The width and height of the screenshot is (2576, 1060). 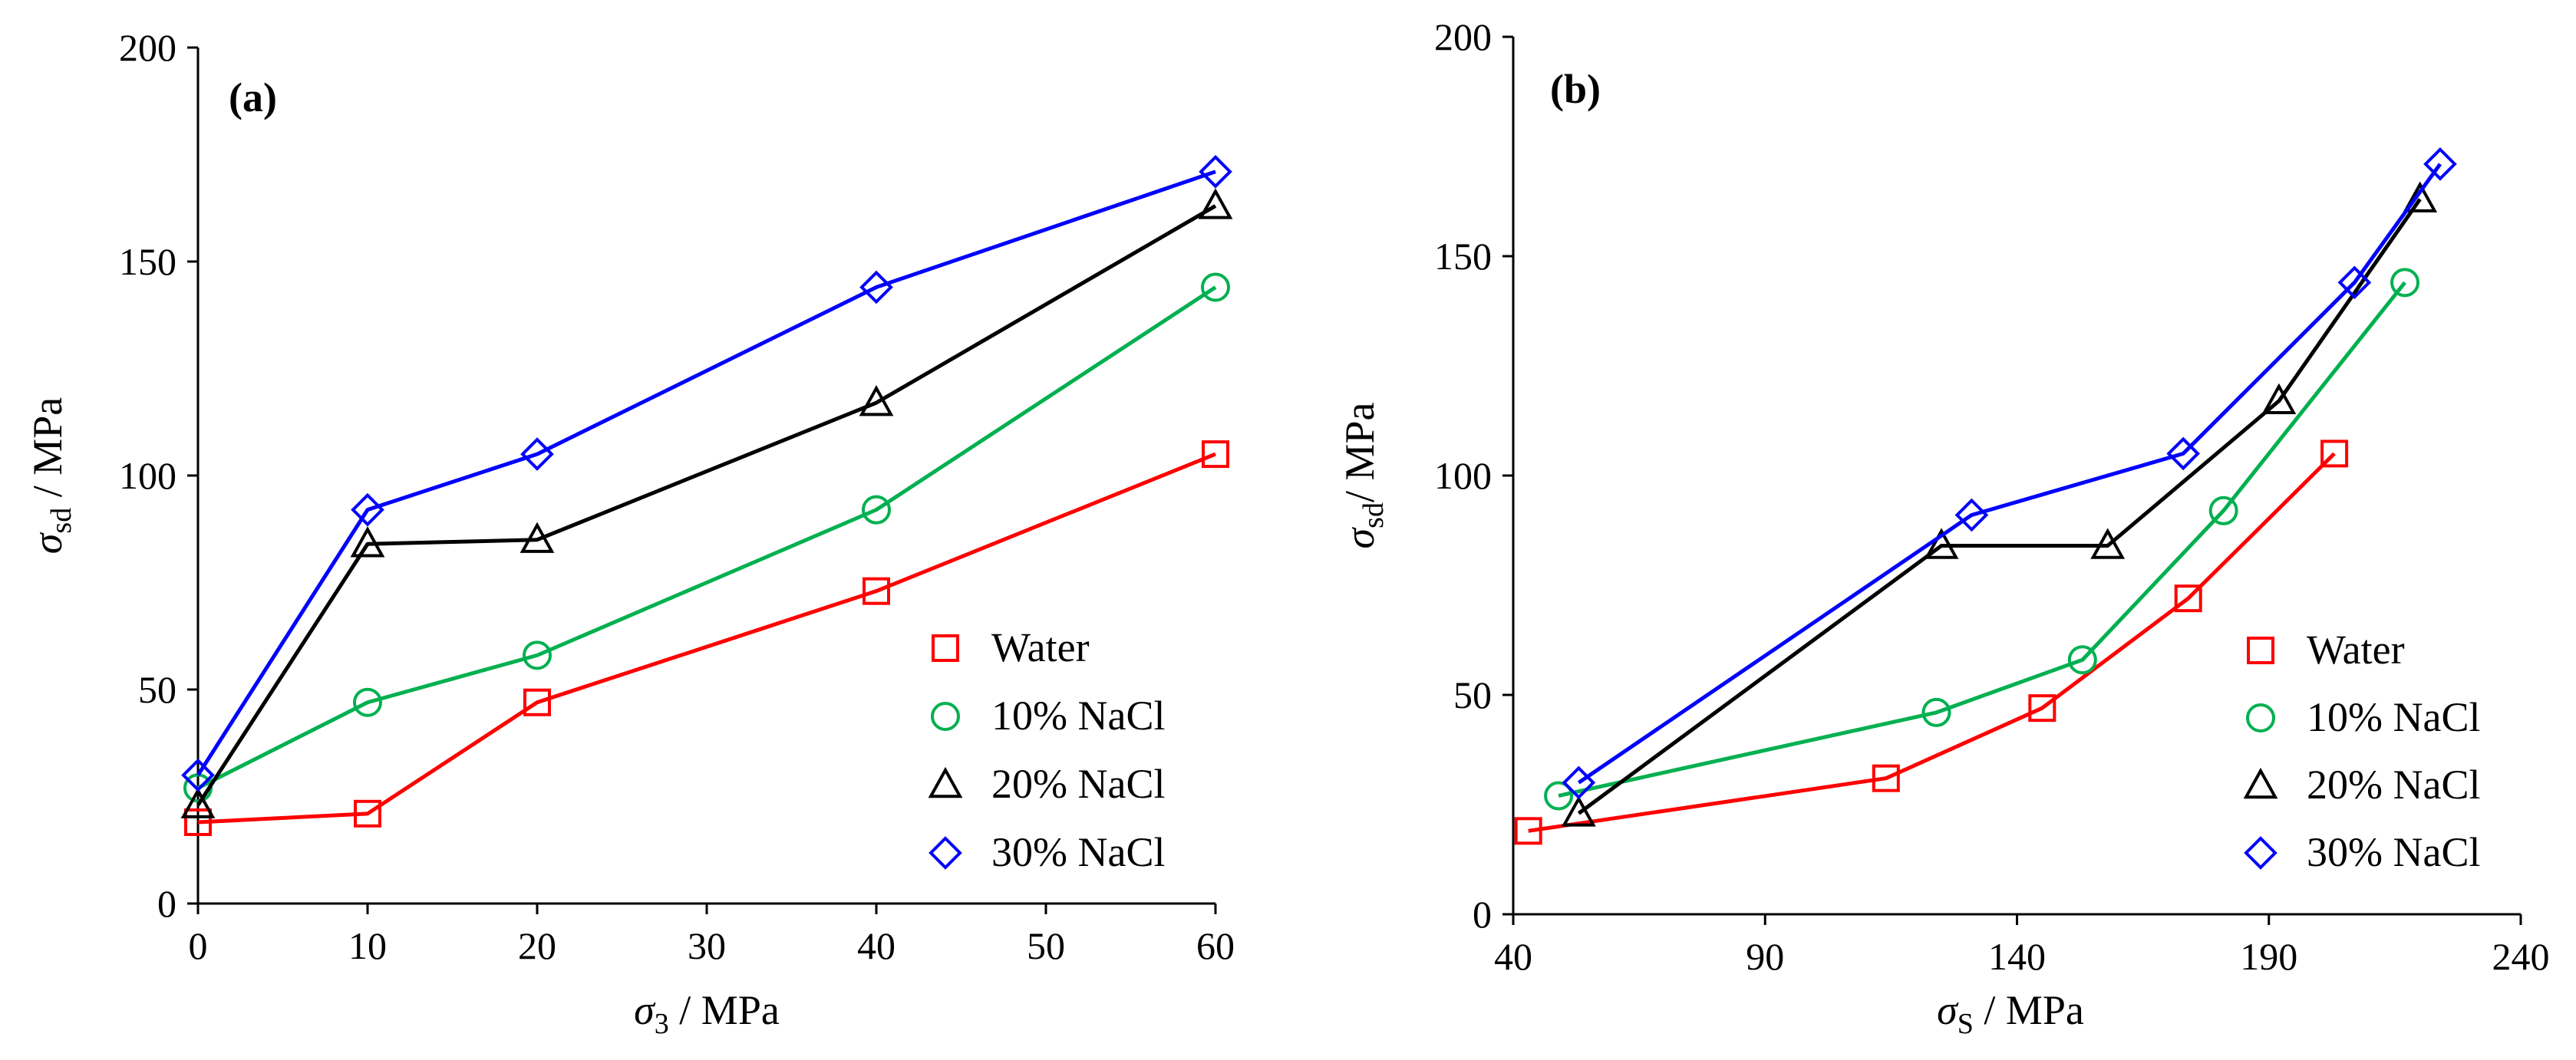 What do you see at coordinates (1215, 945) in the screenshot?
I see `x-tick-label: 60` at bounding box center [1215, 945].